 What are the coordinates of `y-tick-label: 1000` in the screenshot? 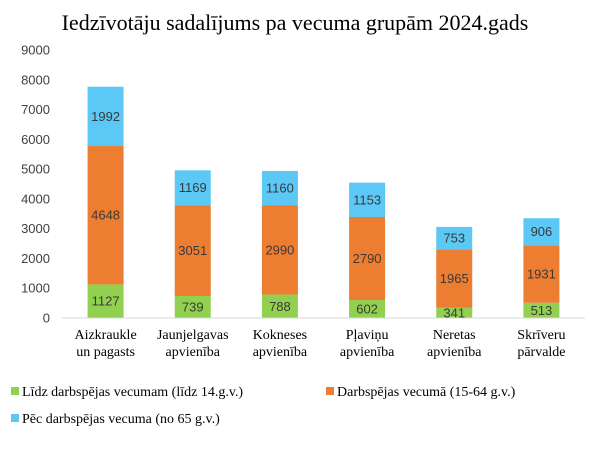 It's located at (35, 288).